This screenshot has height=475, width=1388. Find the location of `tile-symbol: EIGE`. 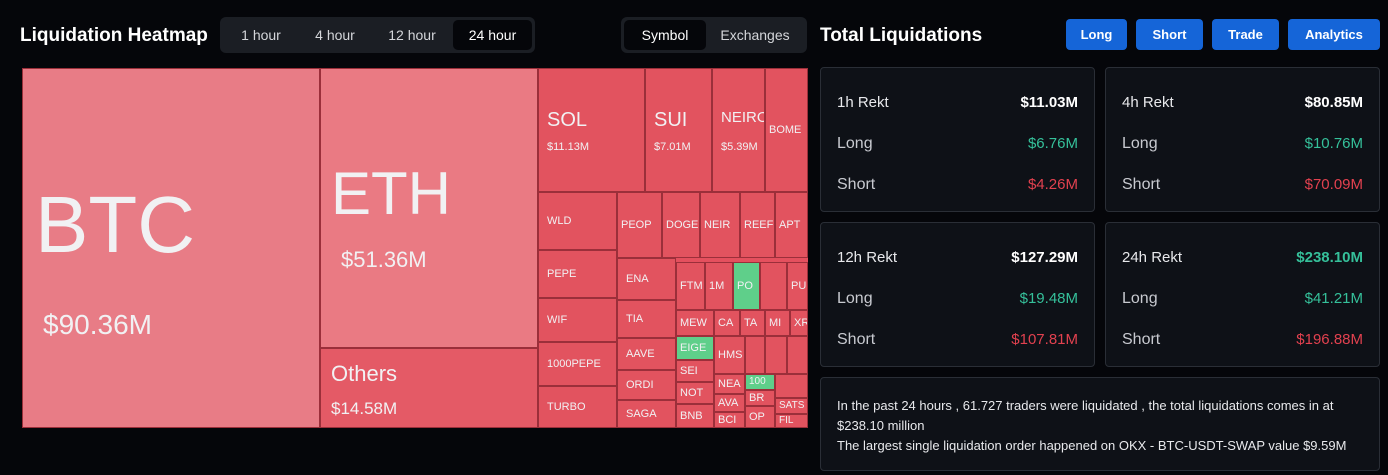

tile-symbol: EIGE is located at coordinates (693, 348).